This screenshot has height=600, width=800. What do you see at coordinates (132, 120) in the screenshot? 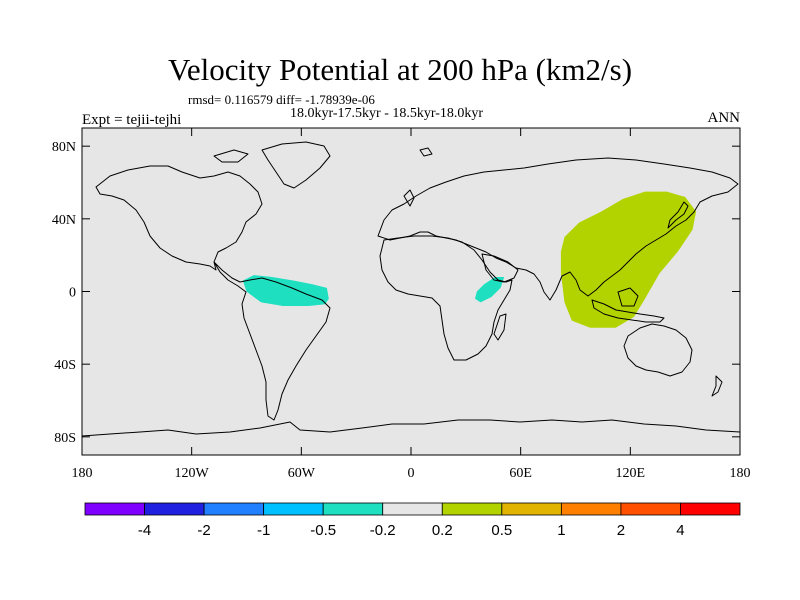
I see `experiment-label: Expt = tejii-tejhi` at bounding box center [132, 120].